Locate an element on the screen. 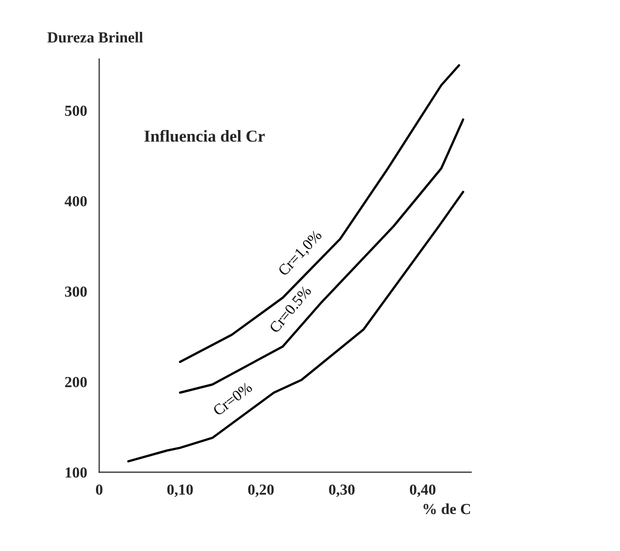  x-tick-label: 0,30 is located at coordinates (342, 490).